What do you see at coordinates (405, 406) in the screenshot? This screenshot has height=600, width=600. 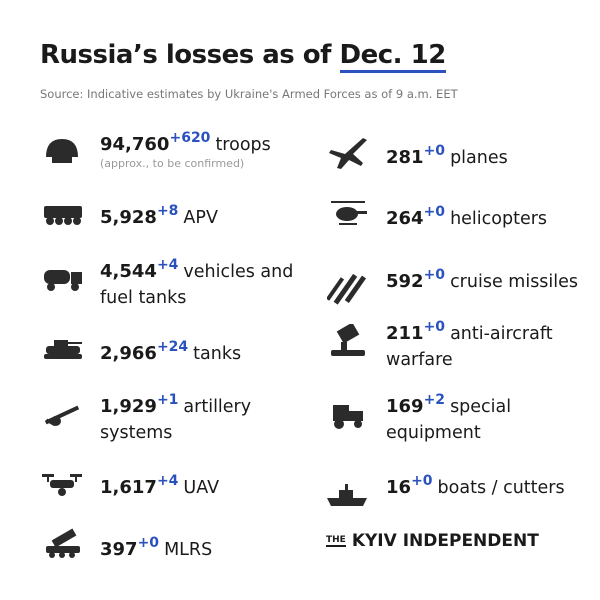 I see `stat-value: 169` at bounding box center [405, 406].